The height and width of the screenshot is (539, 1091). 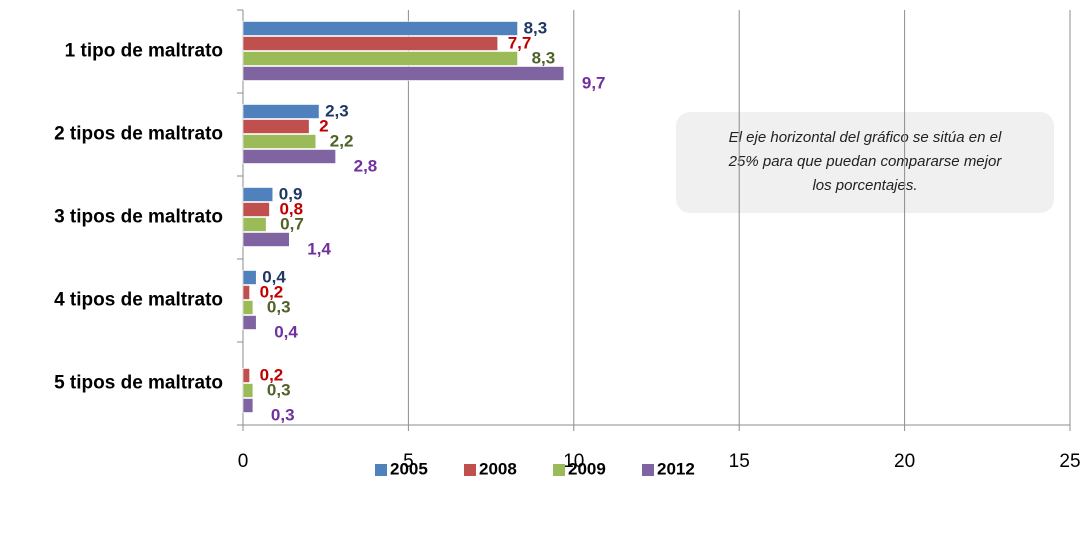 What do you see at coordinates (144, 51) in the screenshot?
I see `y-tick-label: 1 tipo de maltrato` at bounding box center [144, 51].